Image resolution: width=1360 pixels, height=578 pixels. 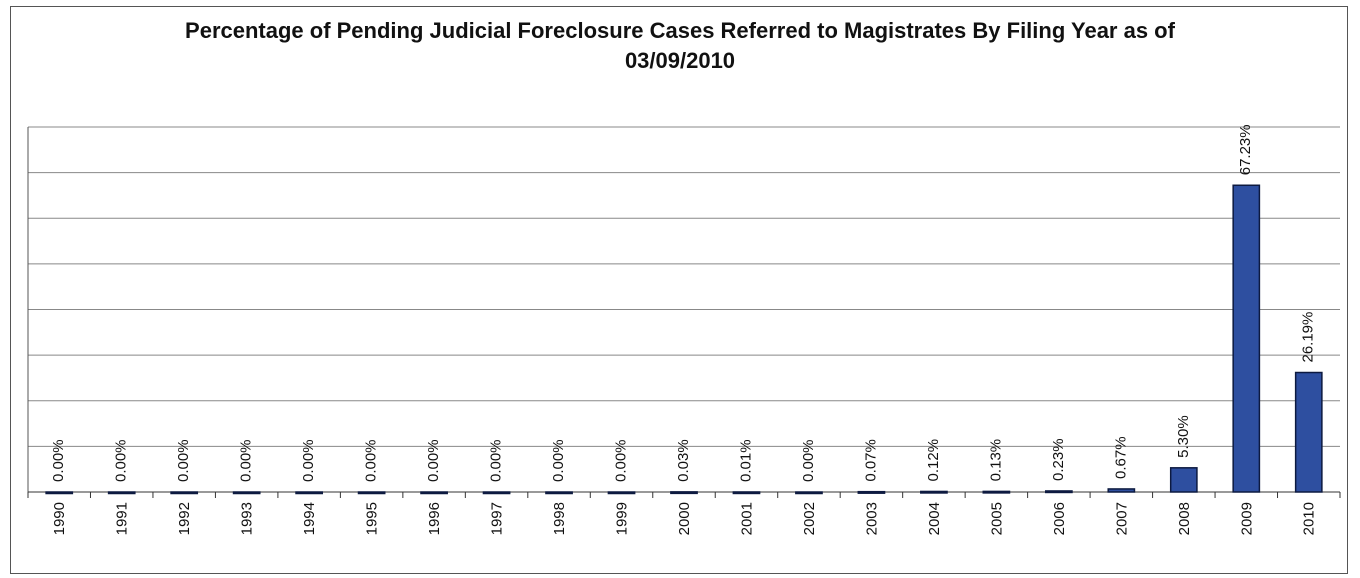 What do you see at coordinates (434, 518) in the screenshot?
I see `x-tick-label: 1996` at bounding box center [434, 518].